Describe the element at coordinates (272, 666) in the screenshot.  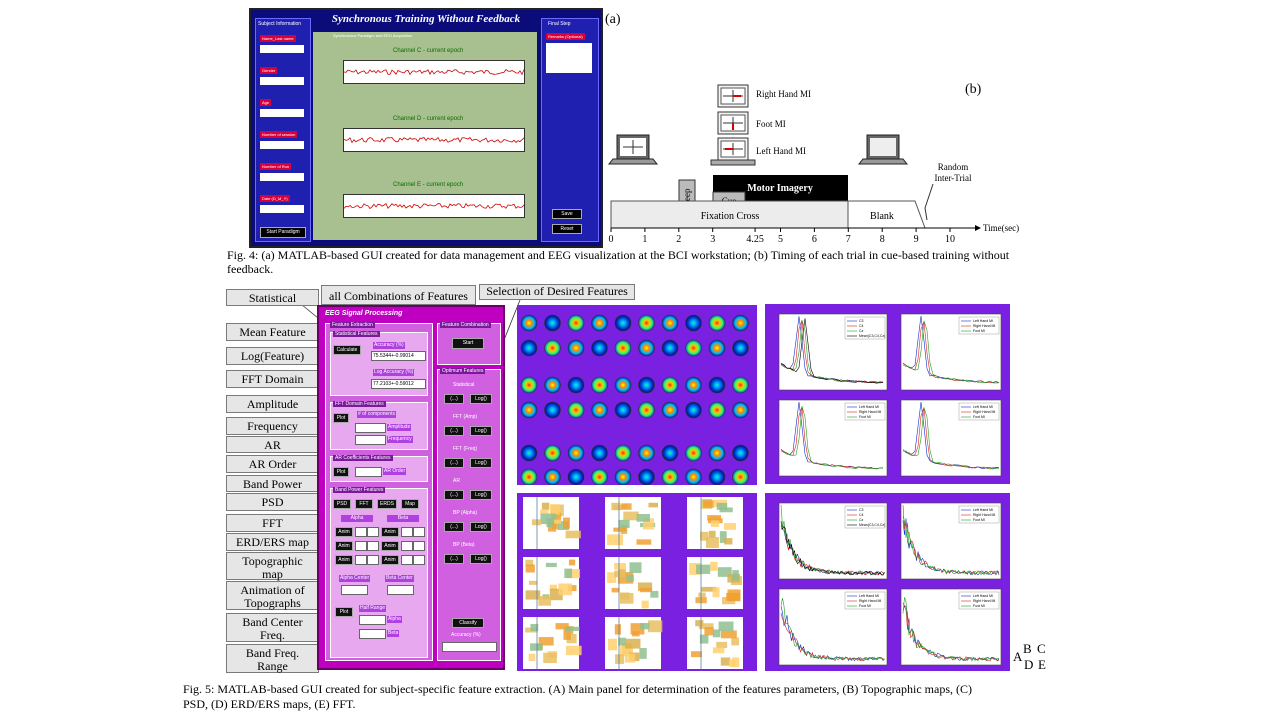
I see `callout-band-freq-line2: Range` at that location.